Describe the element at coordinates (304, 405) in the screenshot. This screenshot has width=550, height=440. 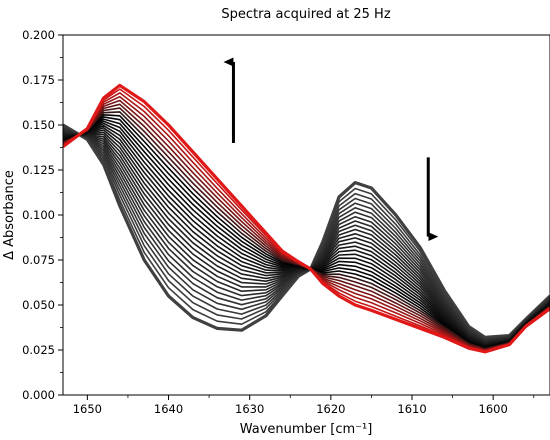
I see `x-axis-ticks: 1650 1640 1630 1620 1610 1600` at that location.